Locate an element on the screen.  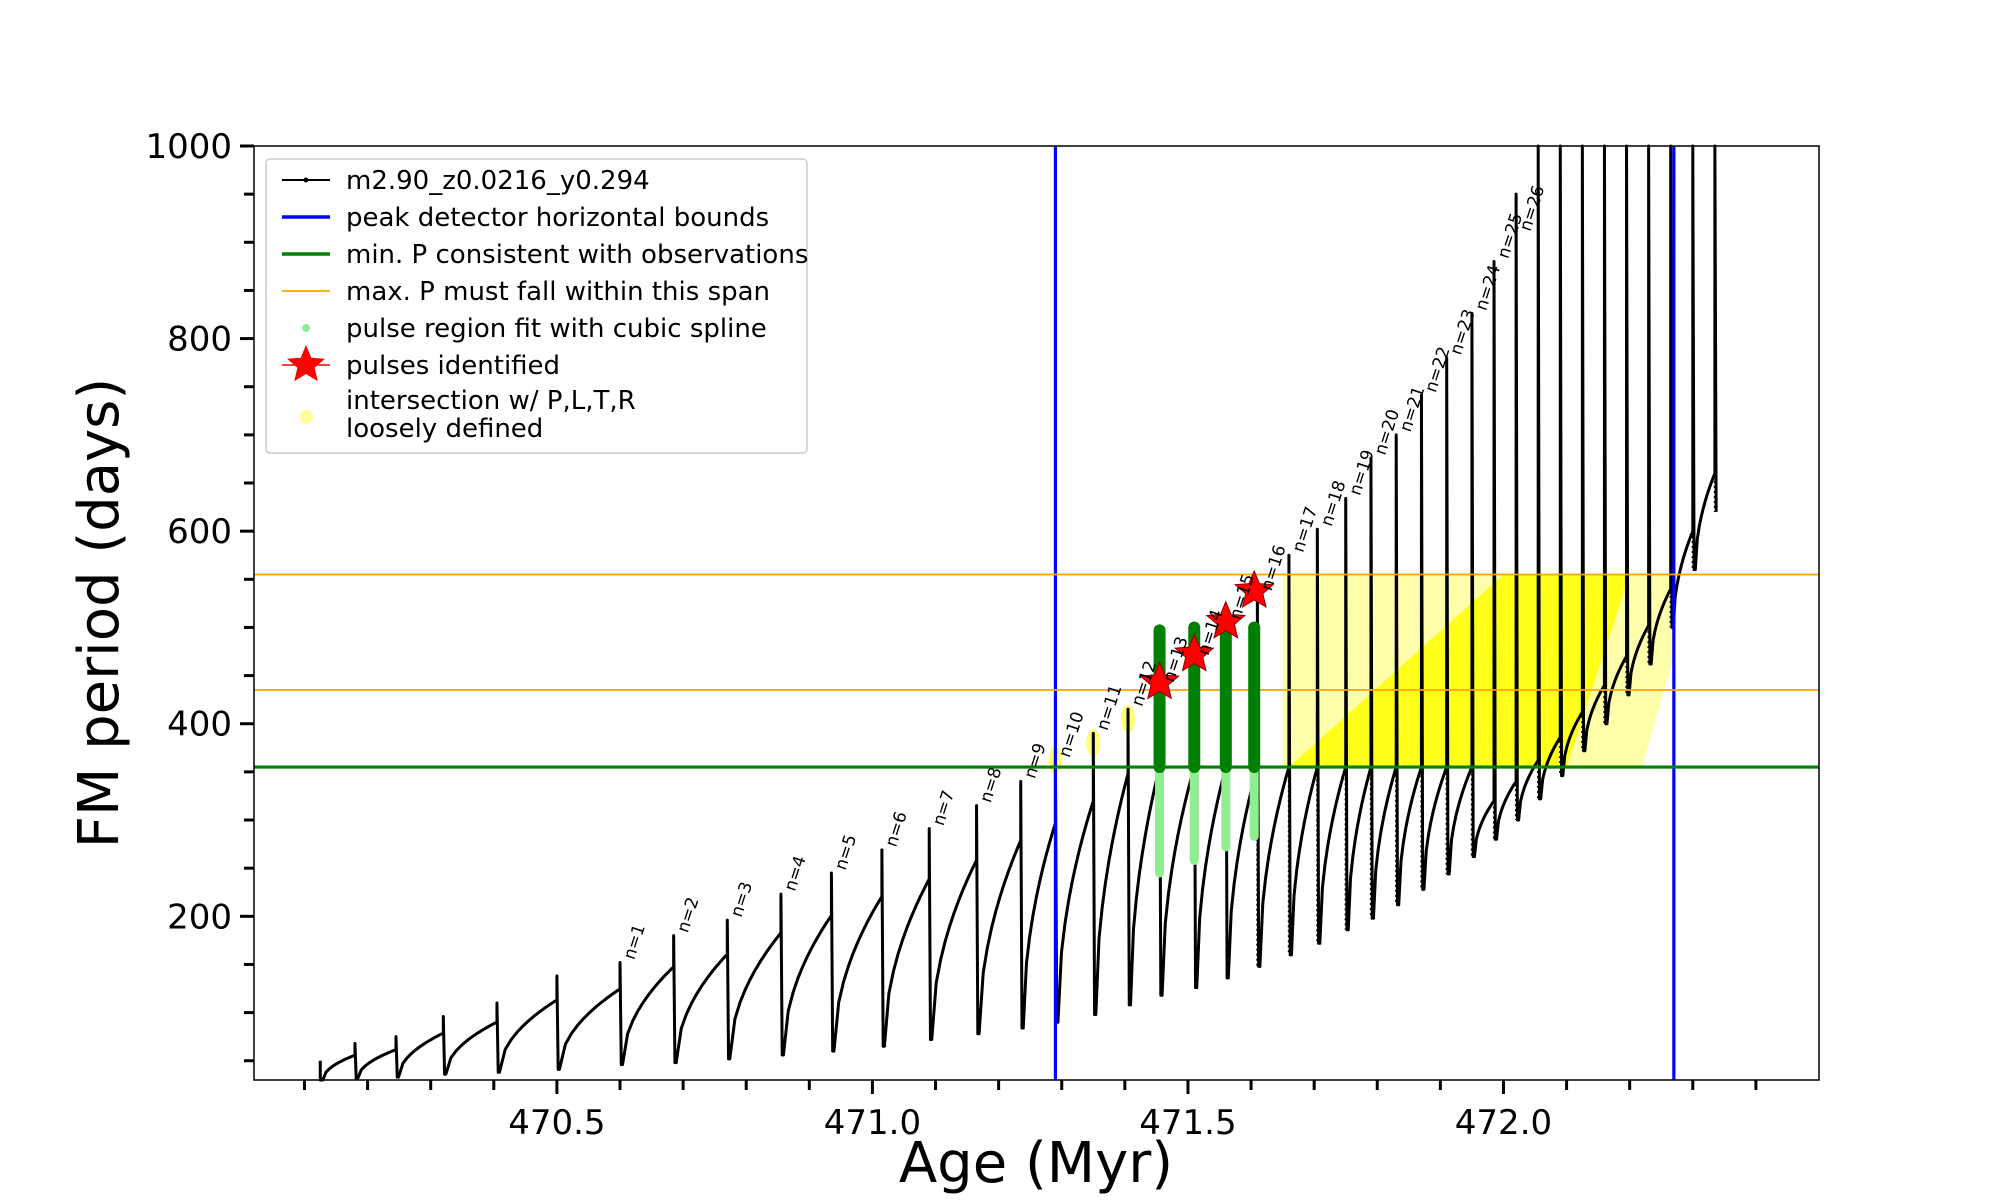
y-tick-label: 600 is located at coordinates (199, 532).